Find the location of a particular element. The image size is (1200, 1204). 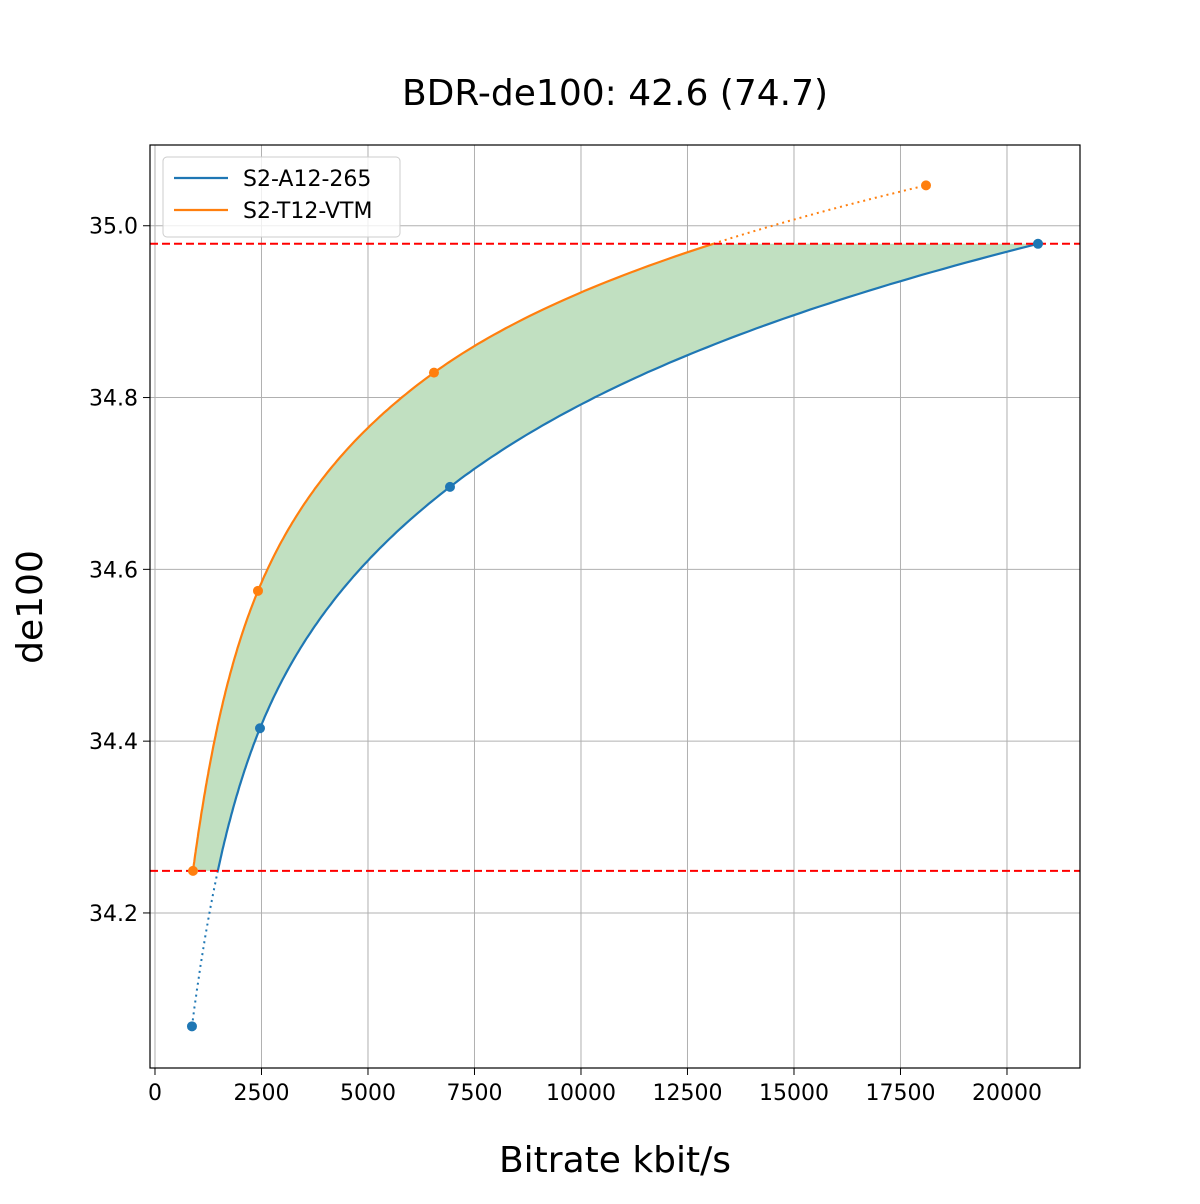

y-axis-label: de100 is located at coordinates (30, 607).